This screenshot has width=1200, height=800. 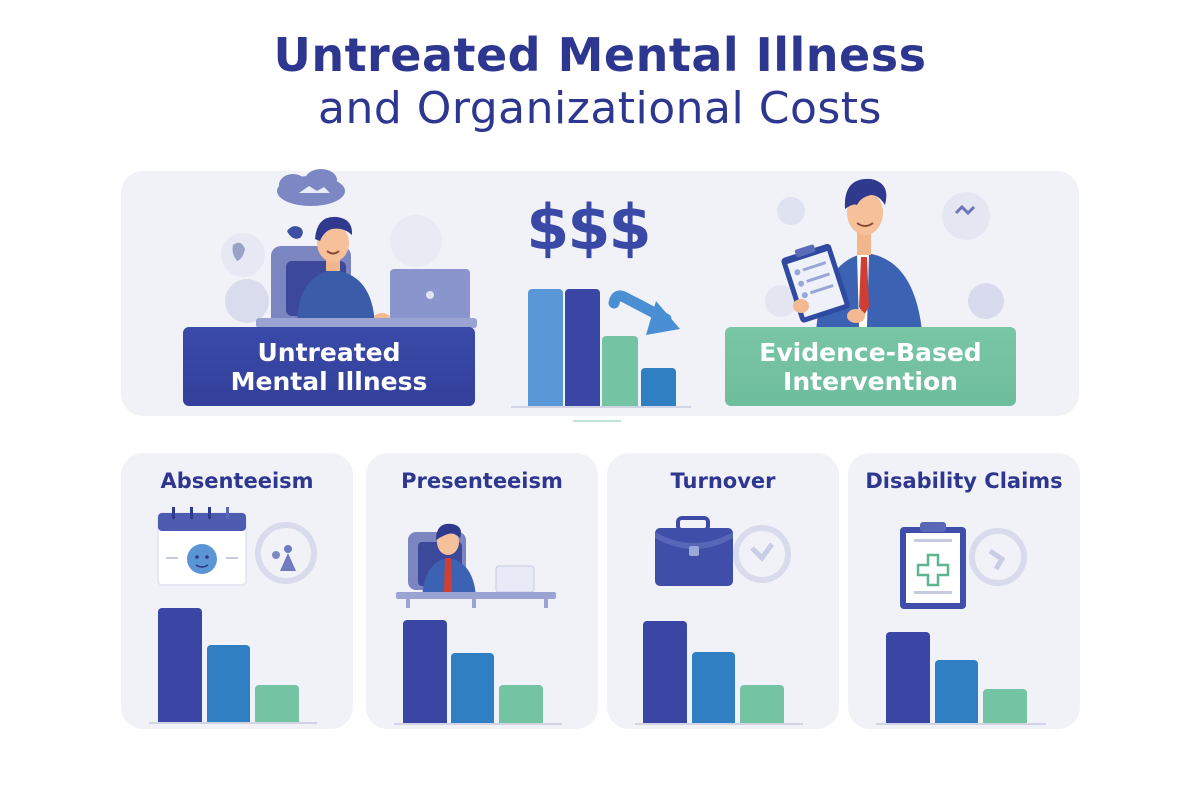 I want to click on cloud-thought-icon, so click(x=311, y=187).